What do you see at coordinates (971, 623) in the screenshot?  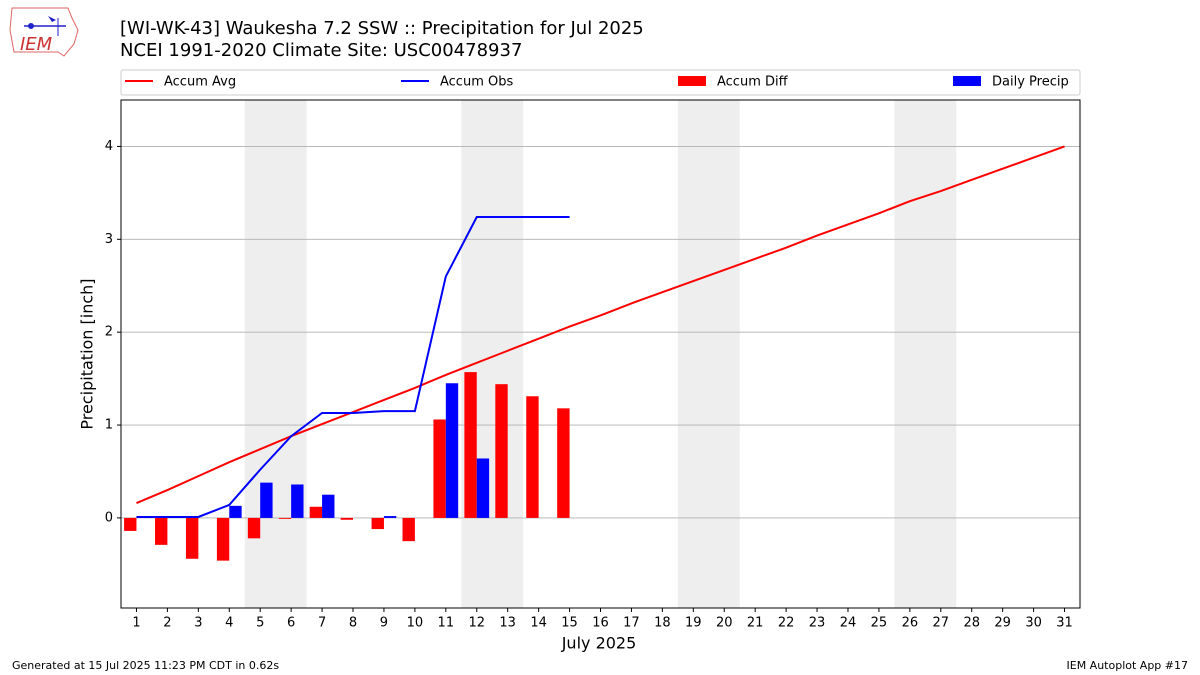 I see `x-tick-label: 28` at bounding box center [971, 623].